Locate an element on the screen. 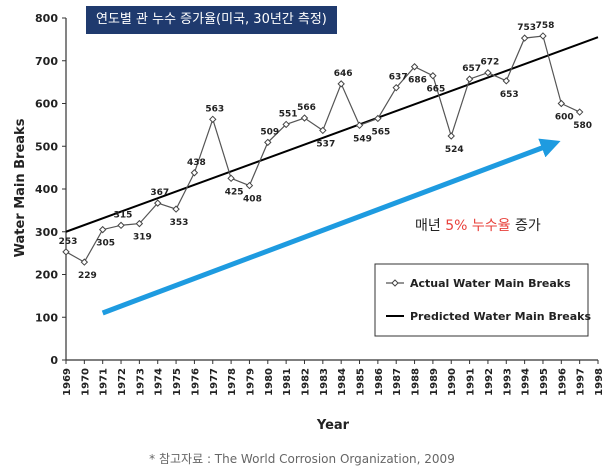  data-label: 305 is located at coordinates (105, 244).